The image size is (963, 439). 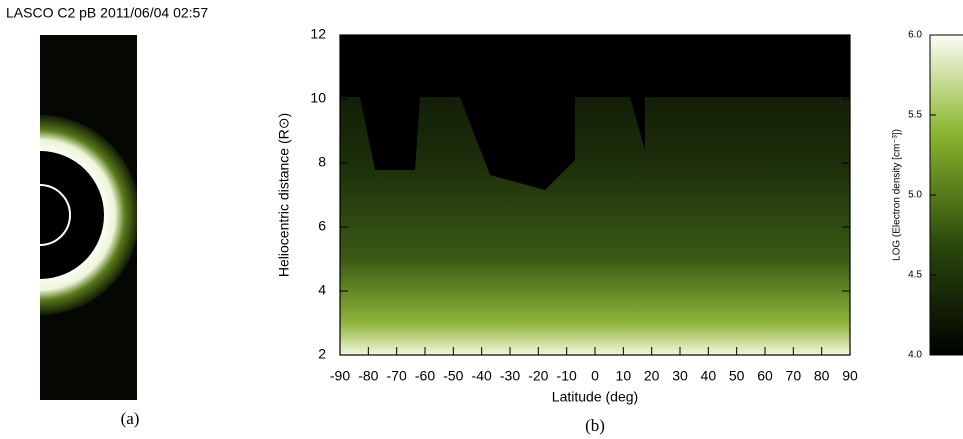 I want to click on x-tick-label: 80, so click(x=822, y=376).